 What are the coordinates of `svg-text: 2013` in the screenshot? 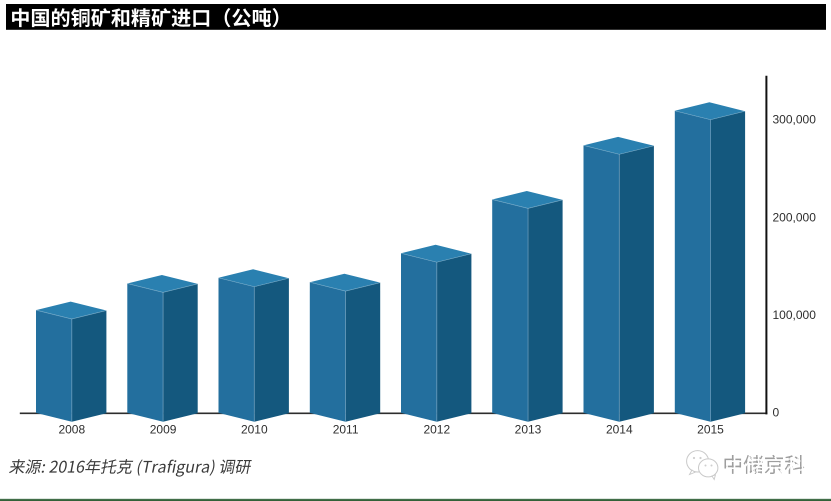 It's located at (528, 430).